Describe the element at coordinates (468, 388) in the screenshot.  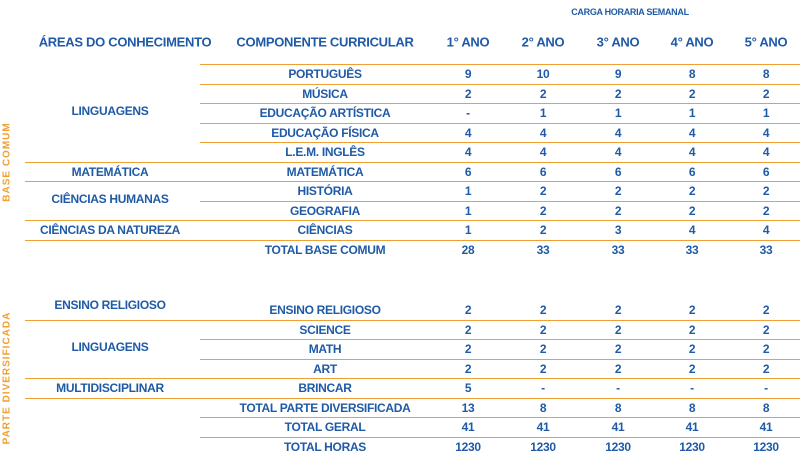
I see `hours-value: 5` at that location.